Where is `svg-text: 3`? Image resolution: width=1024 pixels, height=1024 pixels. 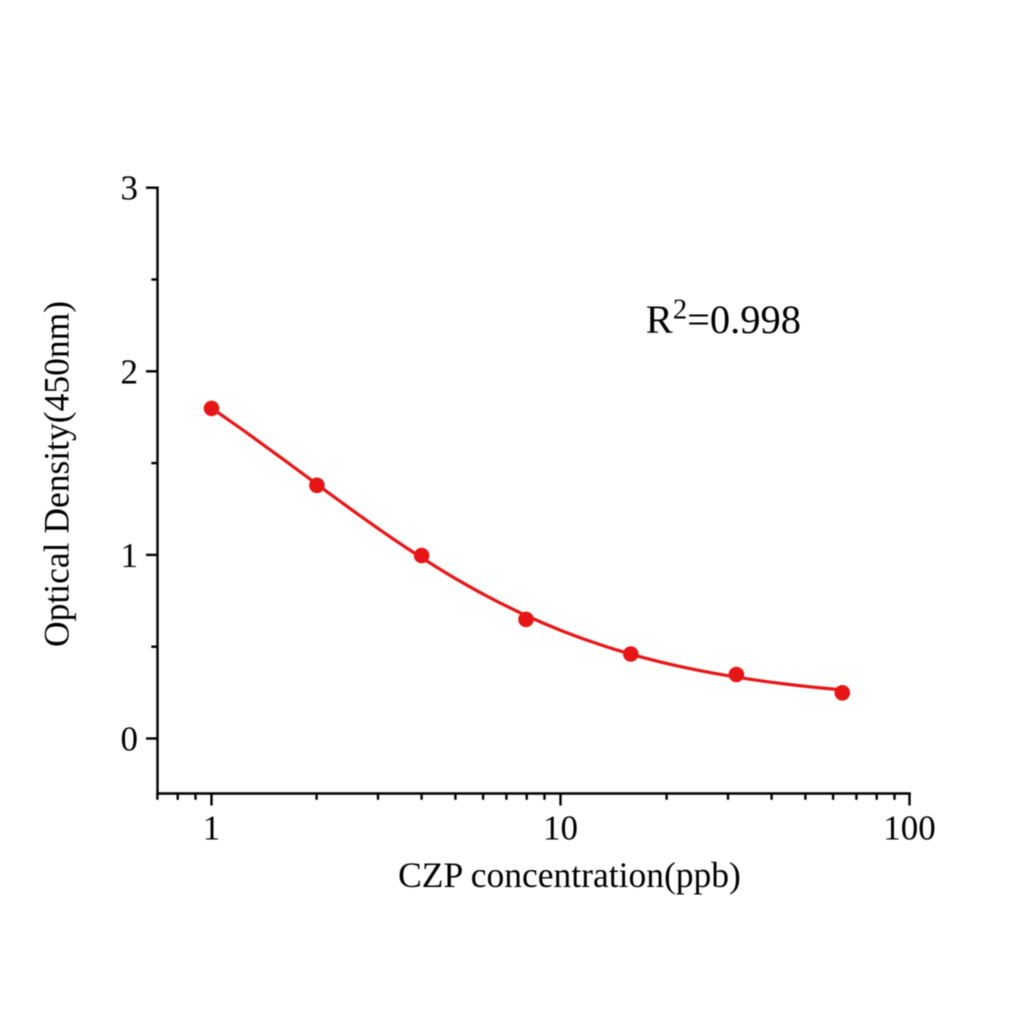 svg-text: 3 is located at coordinates (130, 188).